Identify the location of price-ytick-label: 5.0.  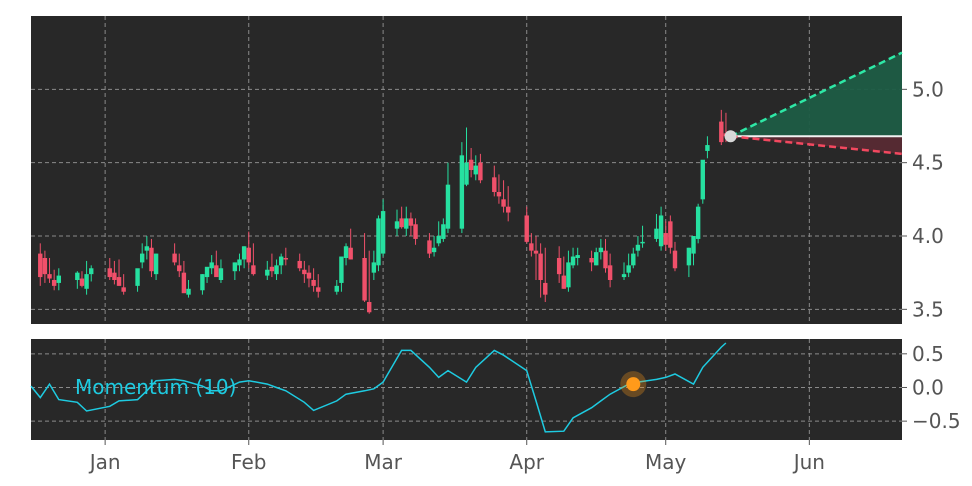
(928, 89).